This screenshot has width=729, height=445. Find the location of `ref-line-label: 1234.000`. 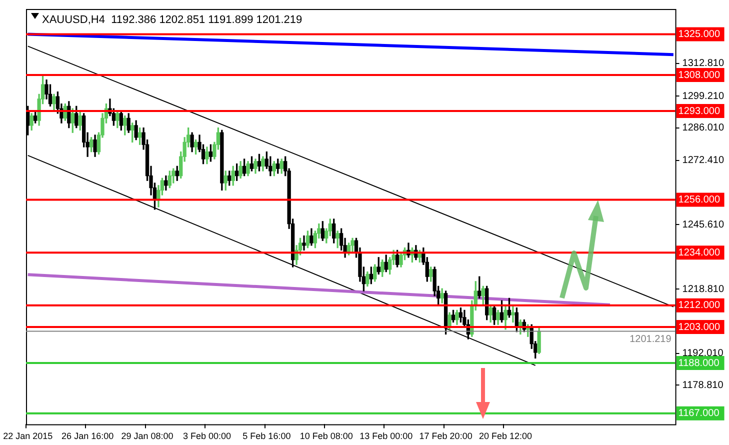

ref-line-label: 1234.000 is located at coordinates (699, 252).